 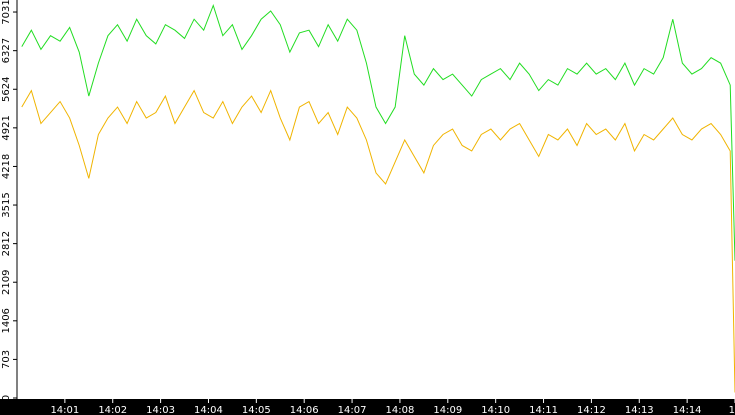 What do you see at coordinates (6, 12) in the screenshot?
I see `y-tick-label: 7031` at bounding box center [6, 12].